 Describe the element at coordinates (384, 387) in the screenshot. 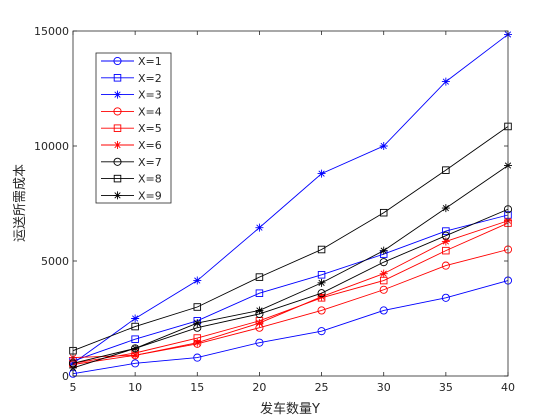

I see `x-tick-label: 30` at that location.